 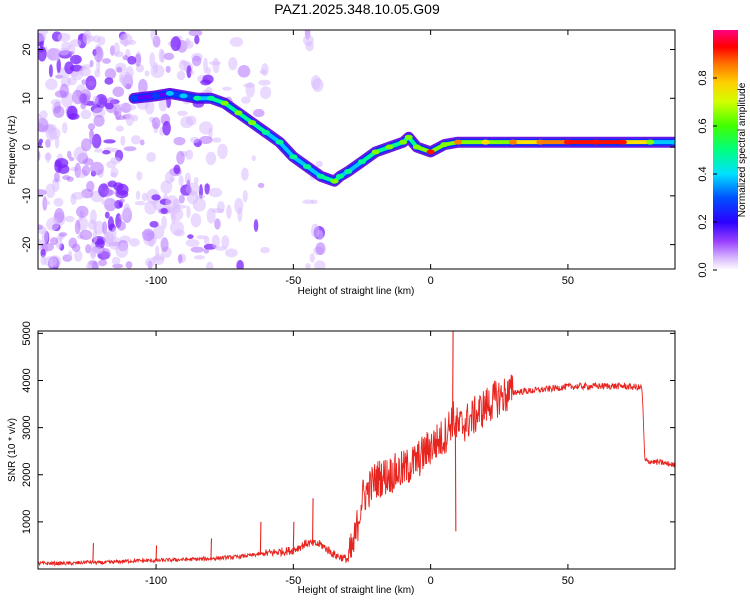 What do you see at coordinates (725, 150) in the screenshot?
I see `colorbar-gradient` at bounding box center [725, 150].